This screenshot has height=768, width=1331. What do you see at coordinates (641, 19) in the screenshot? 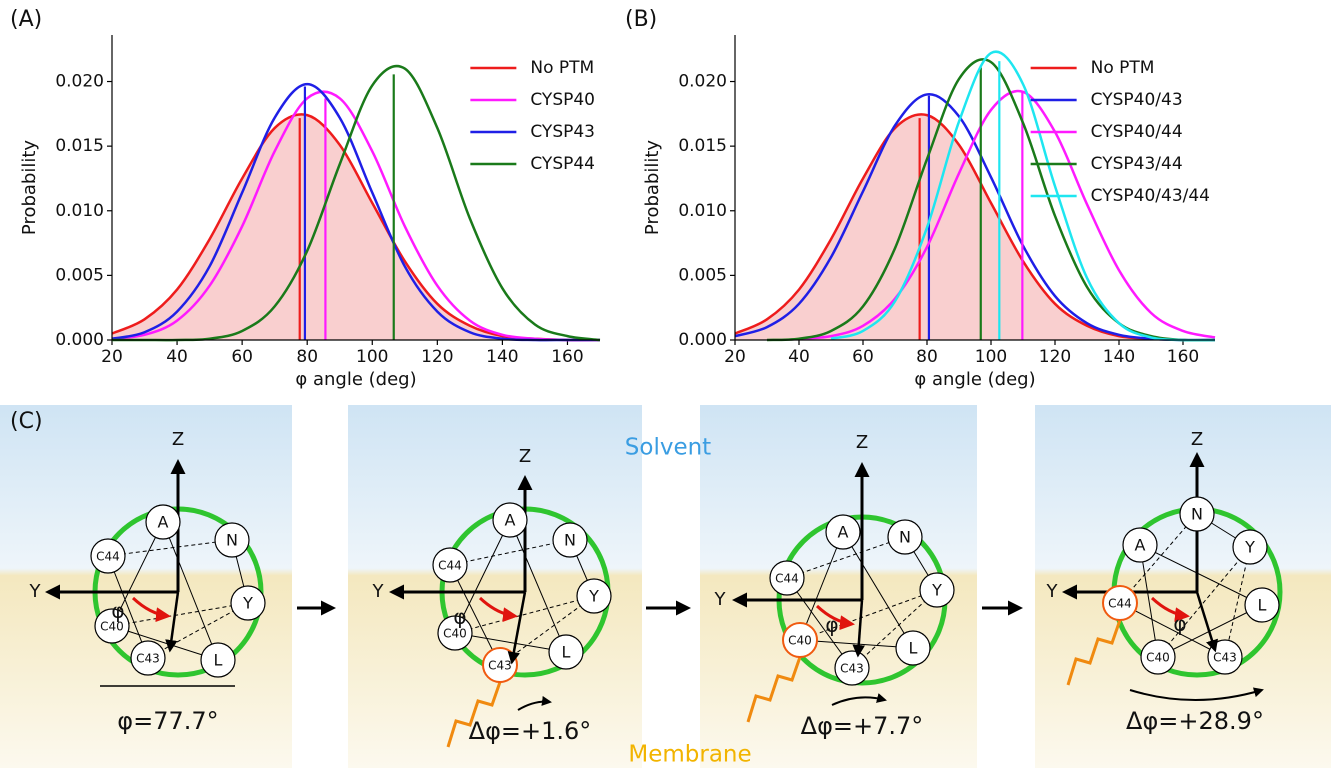
I see `panel-label: (B)` at bounding box center [641, 19].